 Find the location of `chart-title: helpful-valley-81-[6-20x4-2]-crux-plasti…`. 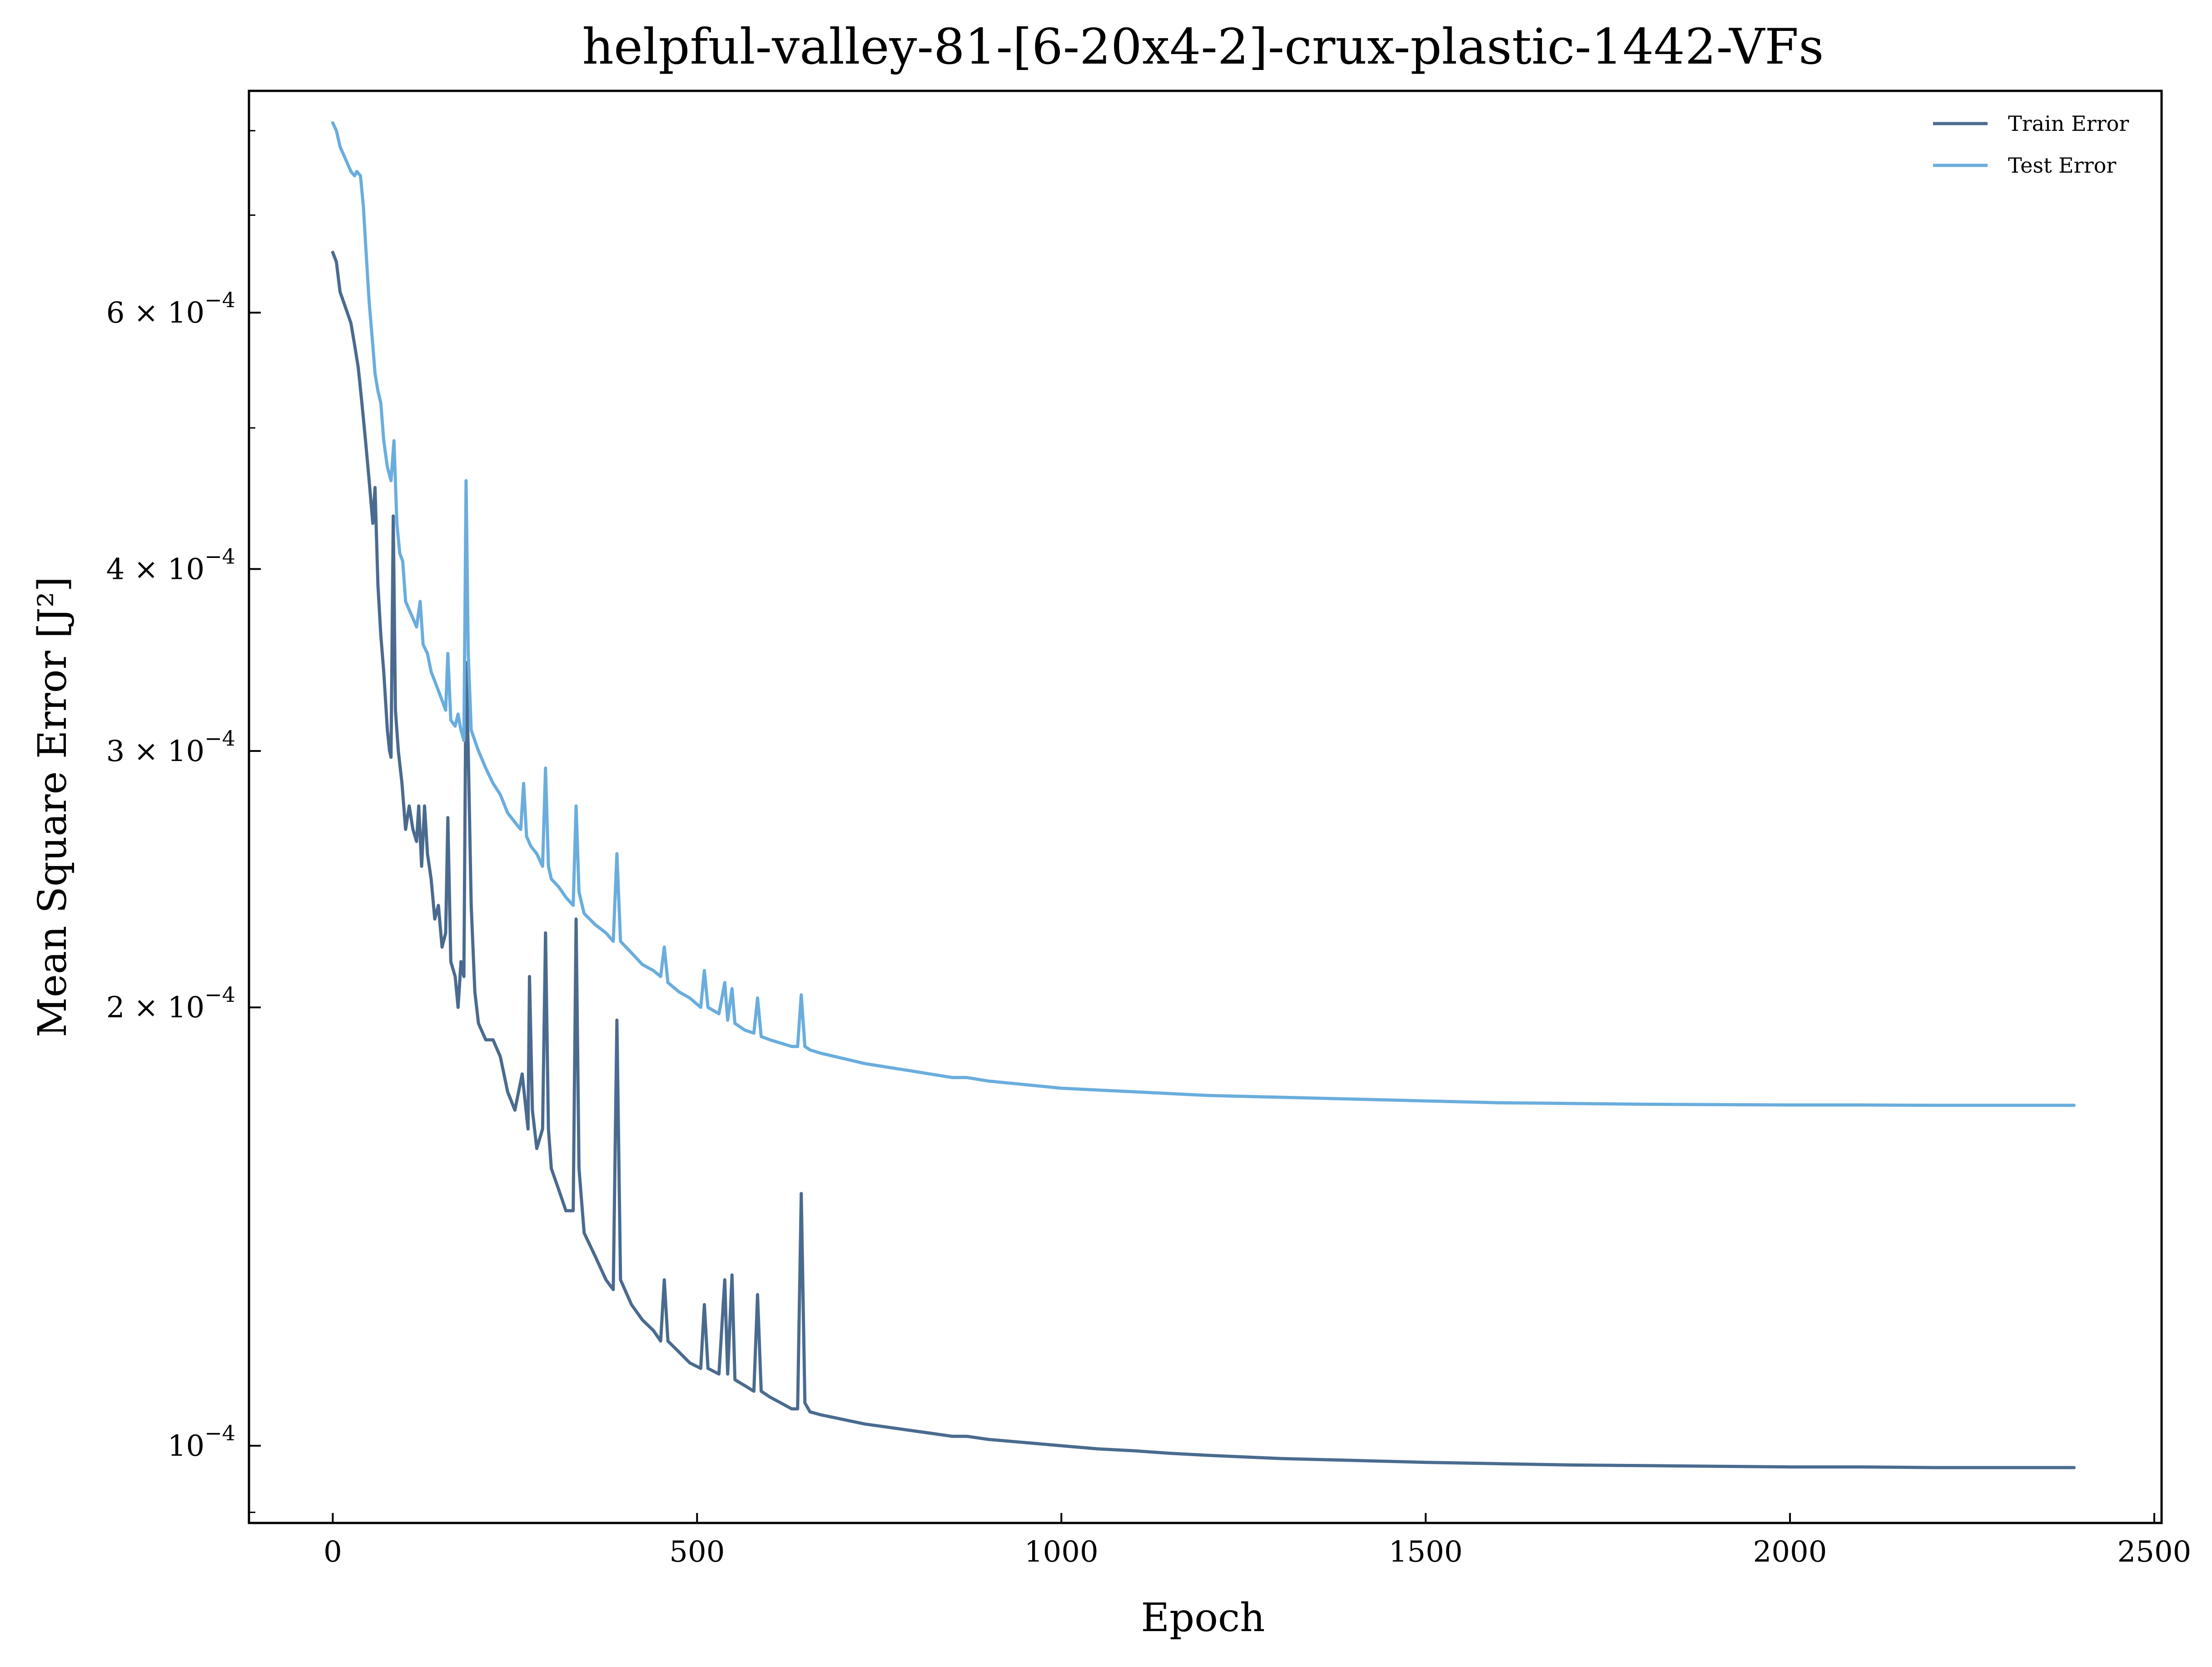

chart-title: helpful-valley-81-[6-20x4-2]-crux-plasti… is located at coordinates (1203, 47).